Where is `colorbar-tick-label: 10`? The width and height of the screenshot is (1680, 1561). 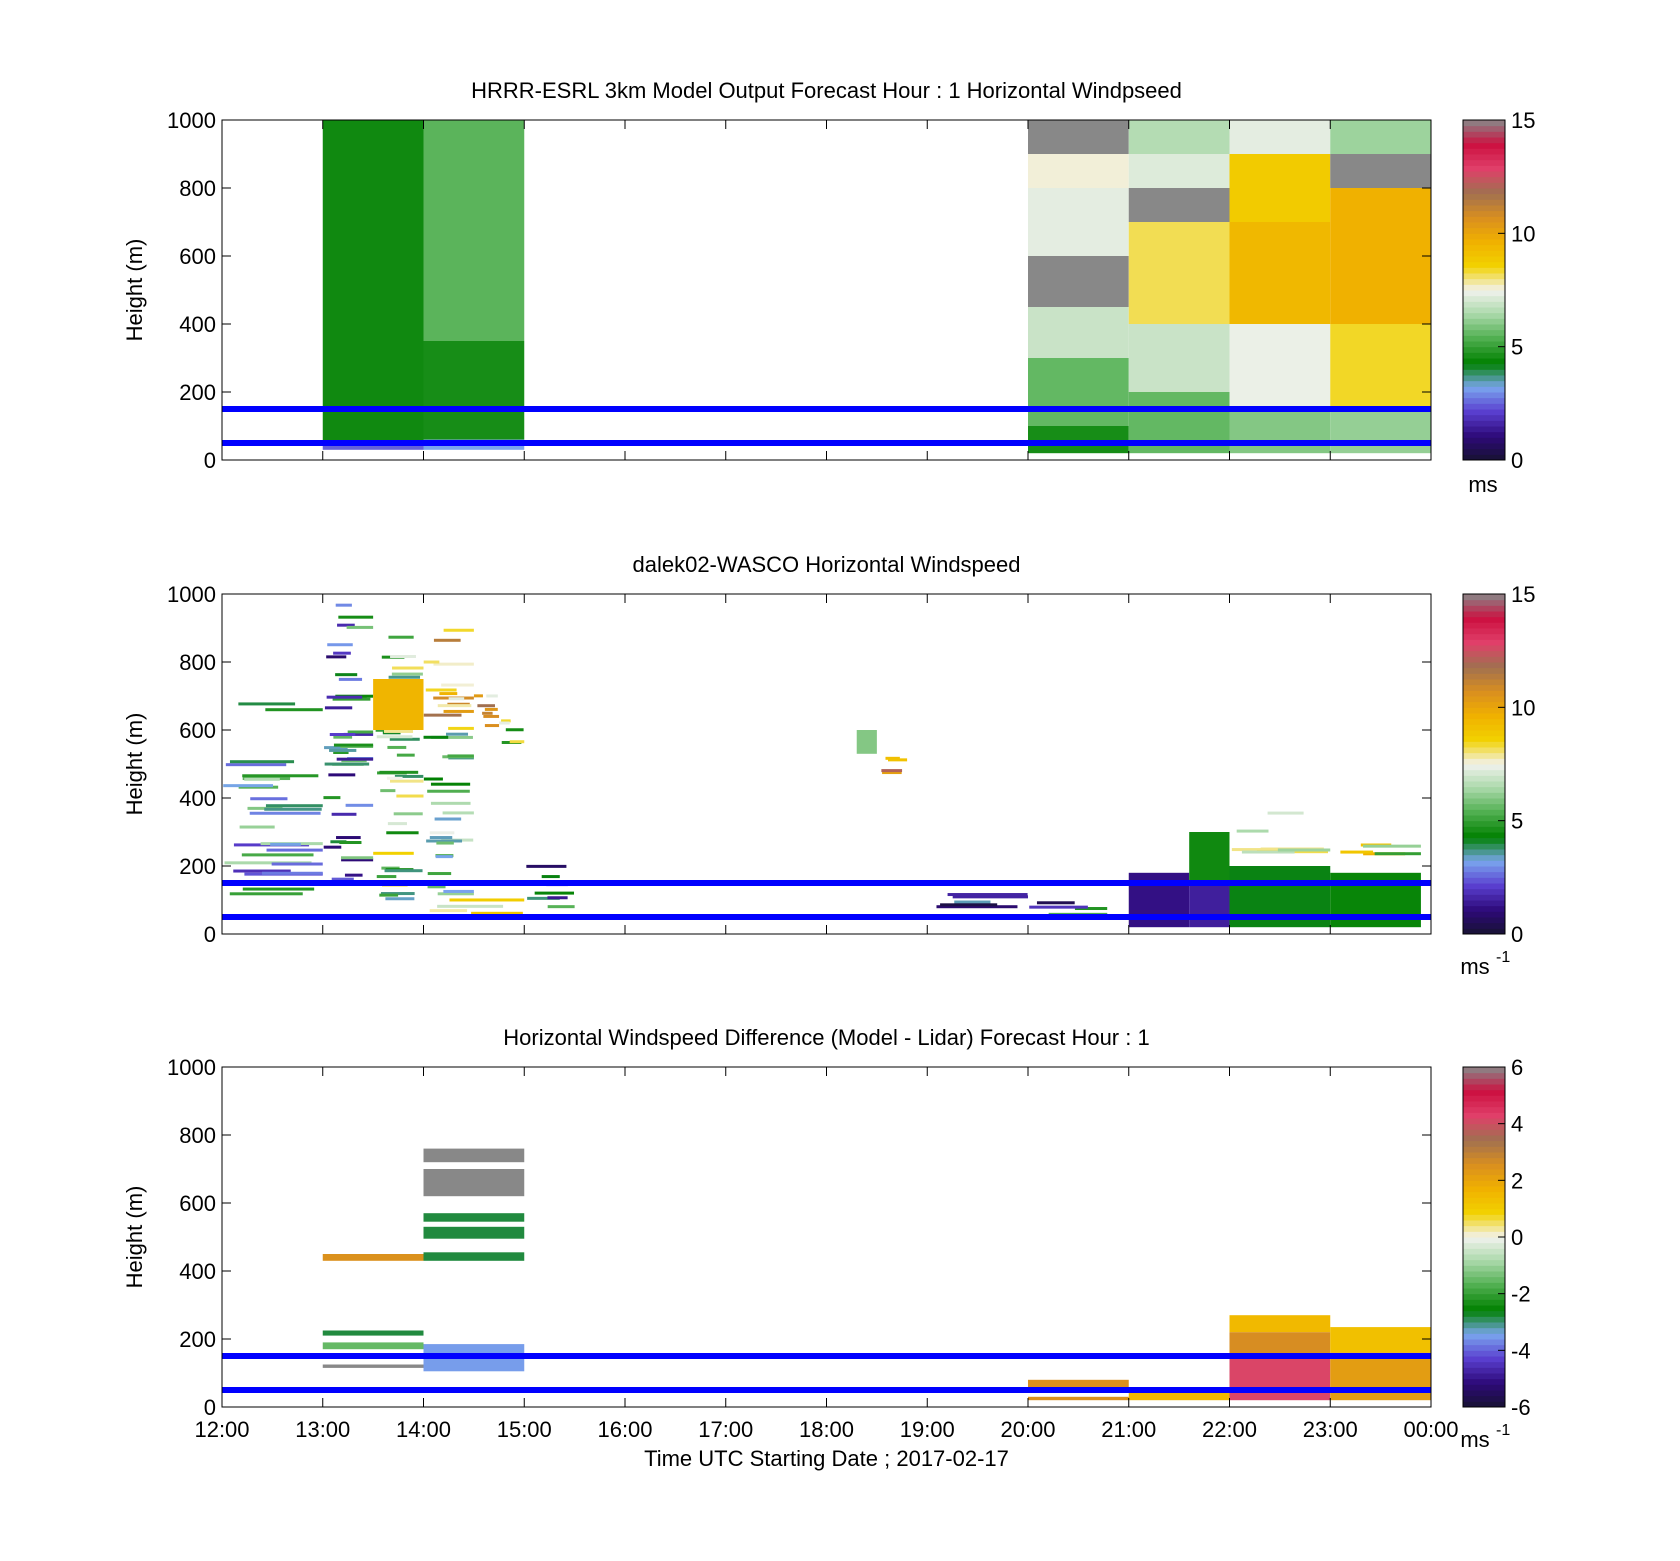
colorbar-tick-label: 10 is located at coordinates (1523, 707).